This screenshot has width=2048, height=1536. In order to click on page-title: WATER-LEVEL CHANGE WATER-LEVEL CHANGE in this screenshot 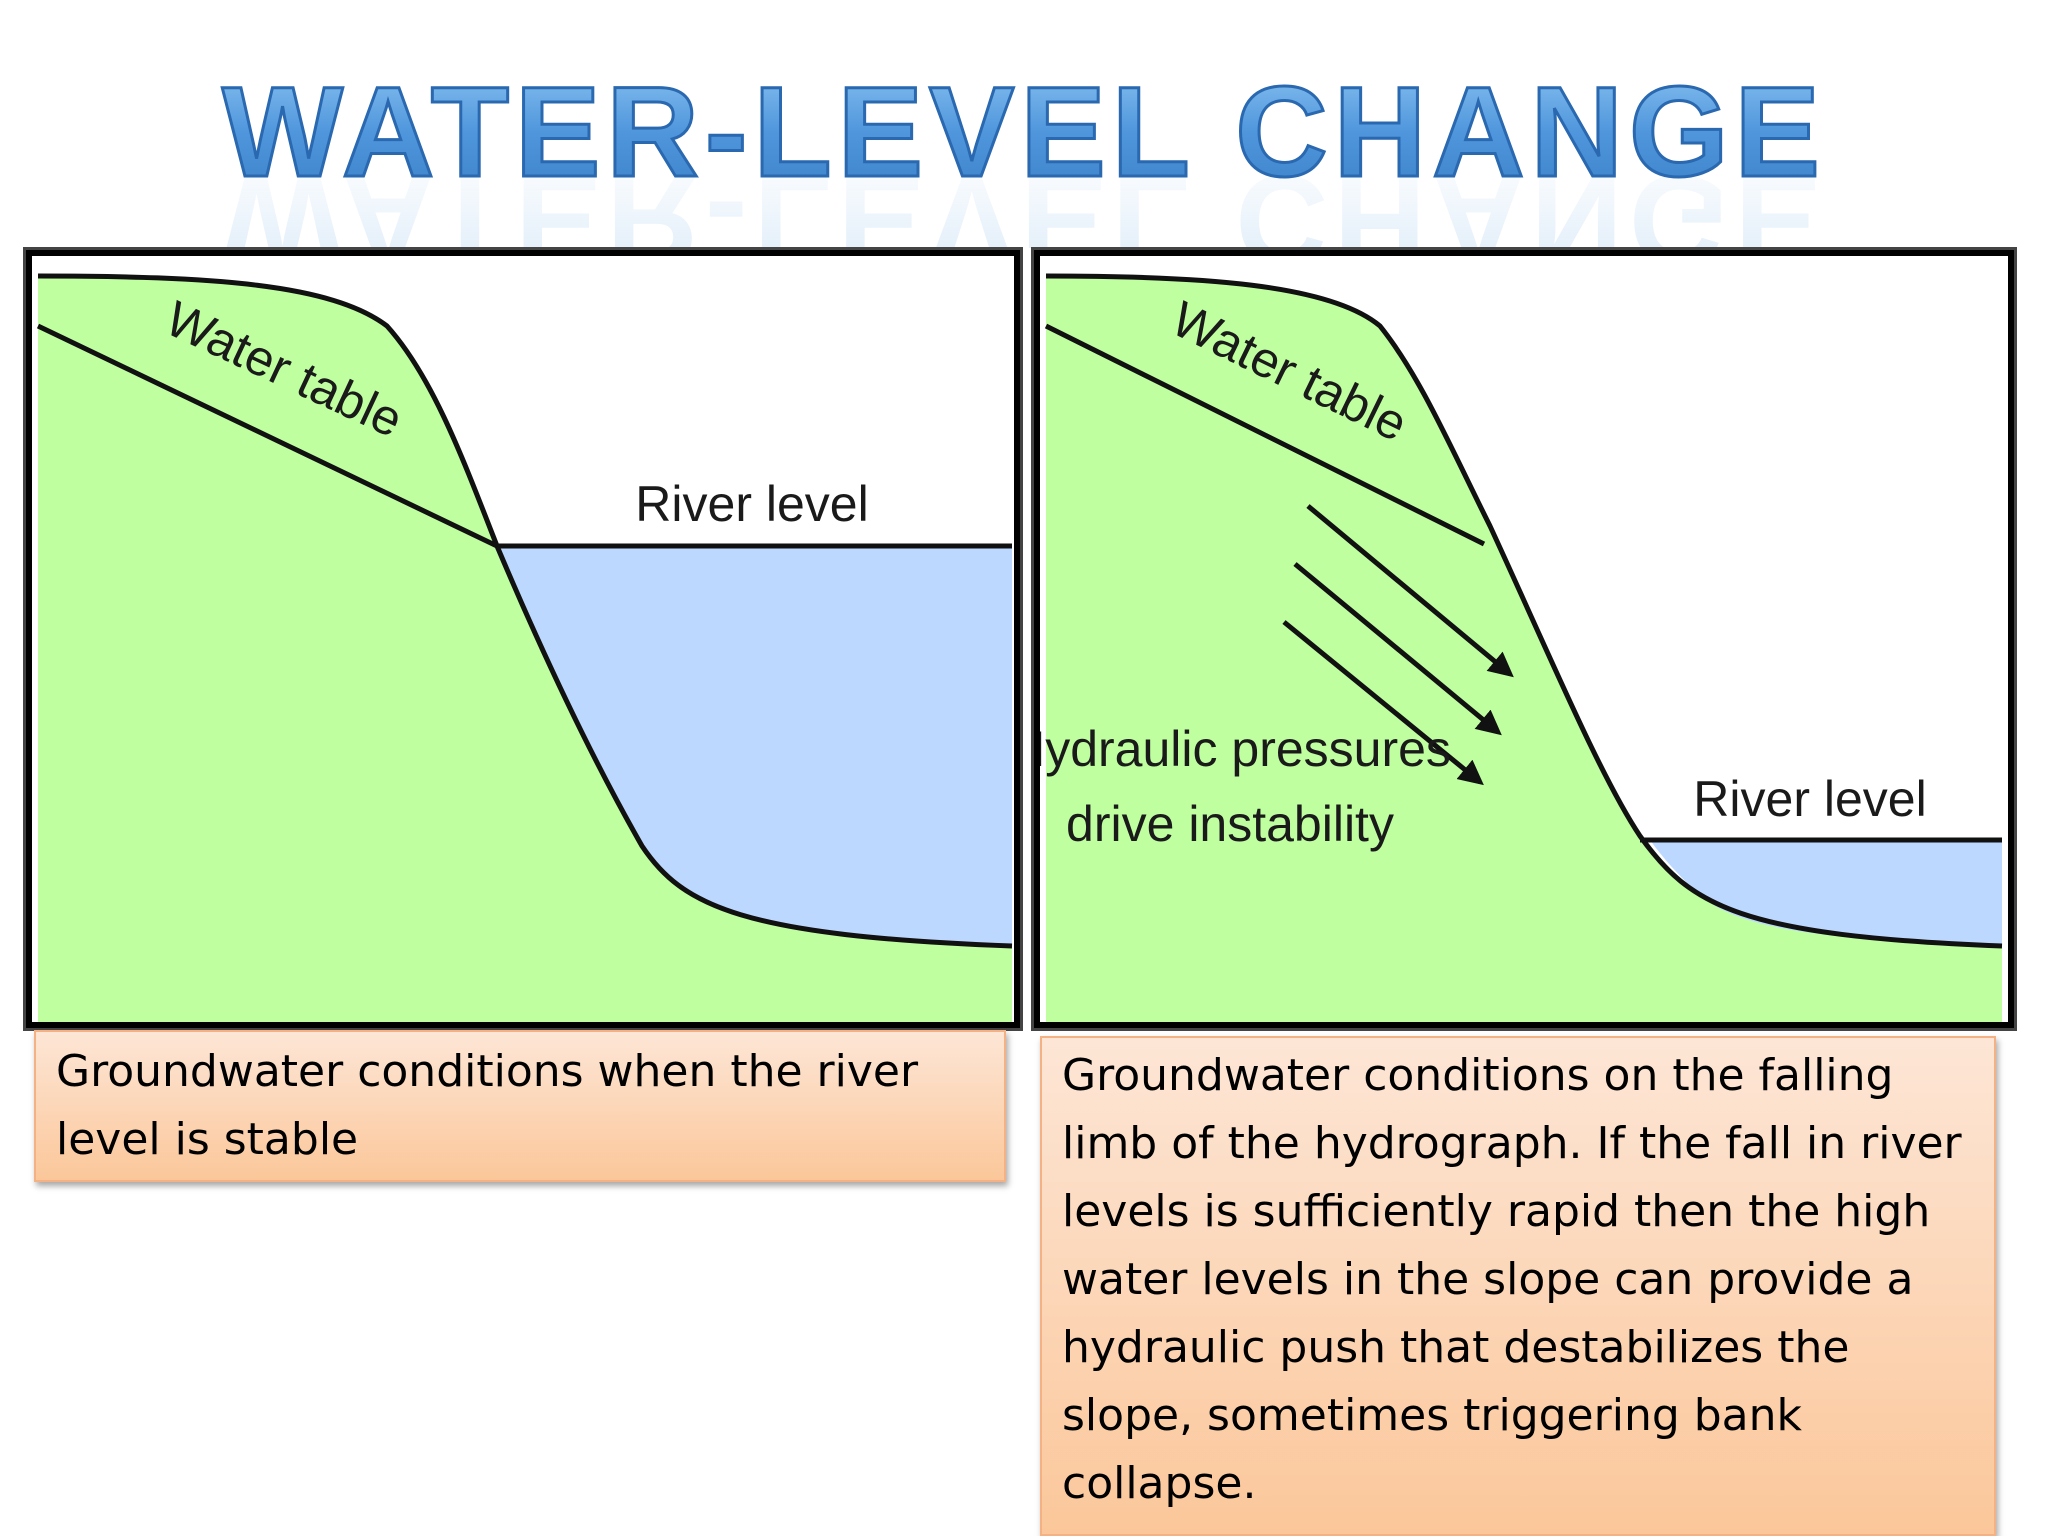, I will do `click(1024, 153)`.